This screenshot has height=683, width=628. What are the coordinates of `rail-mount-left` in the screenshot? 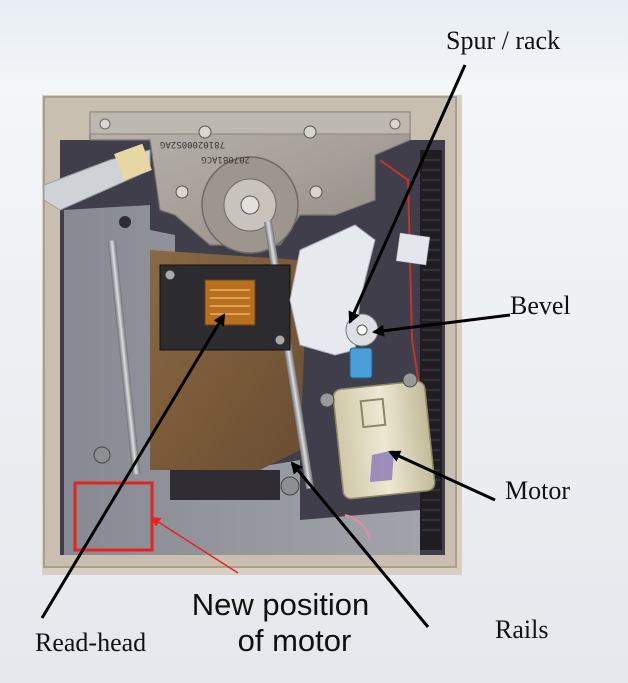 It's located at (102, 455).